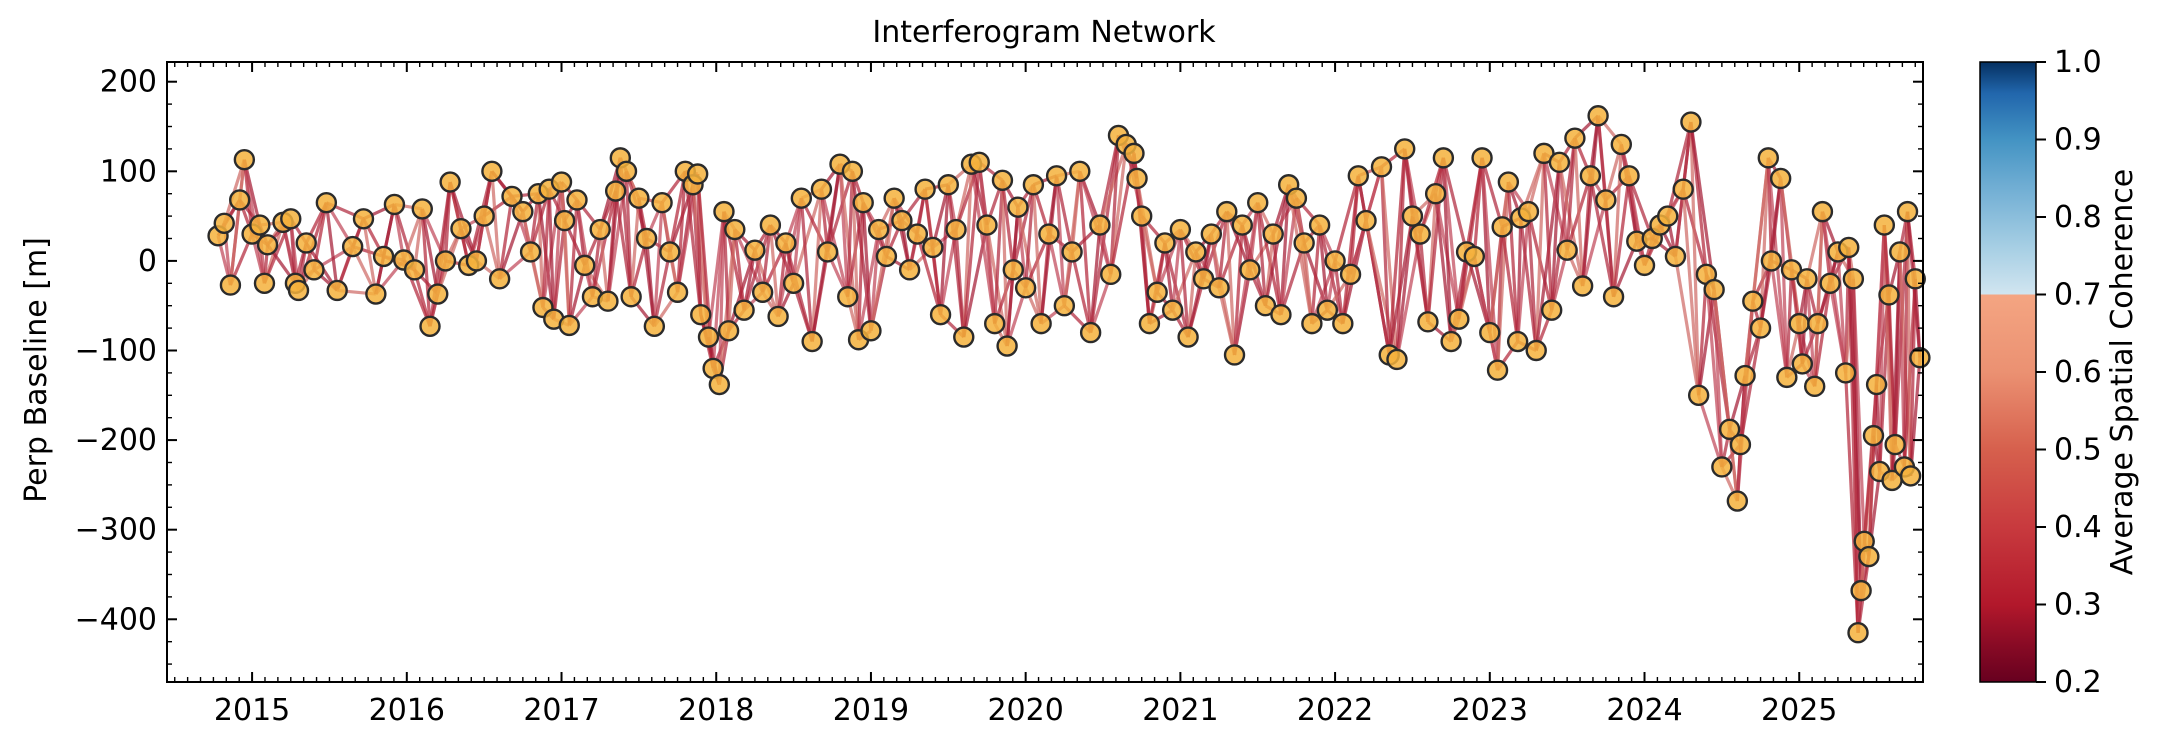  What do you see at coordinates (2069, 372) in the screenshot?
I see `colorbar-ticks: 0.2 0.3 0.4 0.5 0.6 0.7 0.8 0.9 1.0` at bounding box center [2069, 372].